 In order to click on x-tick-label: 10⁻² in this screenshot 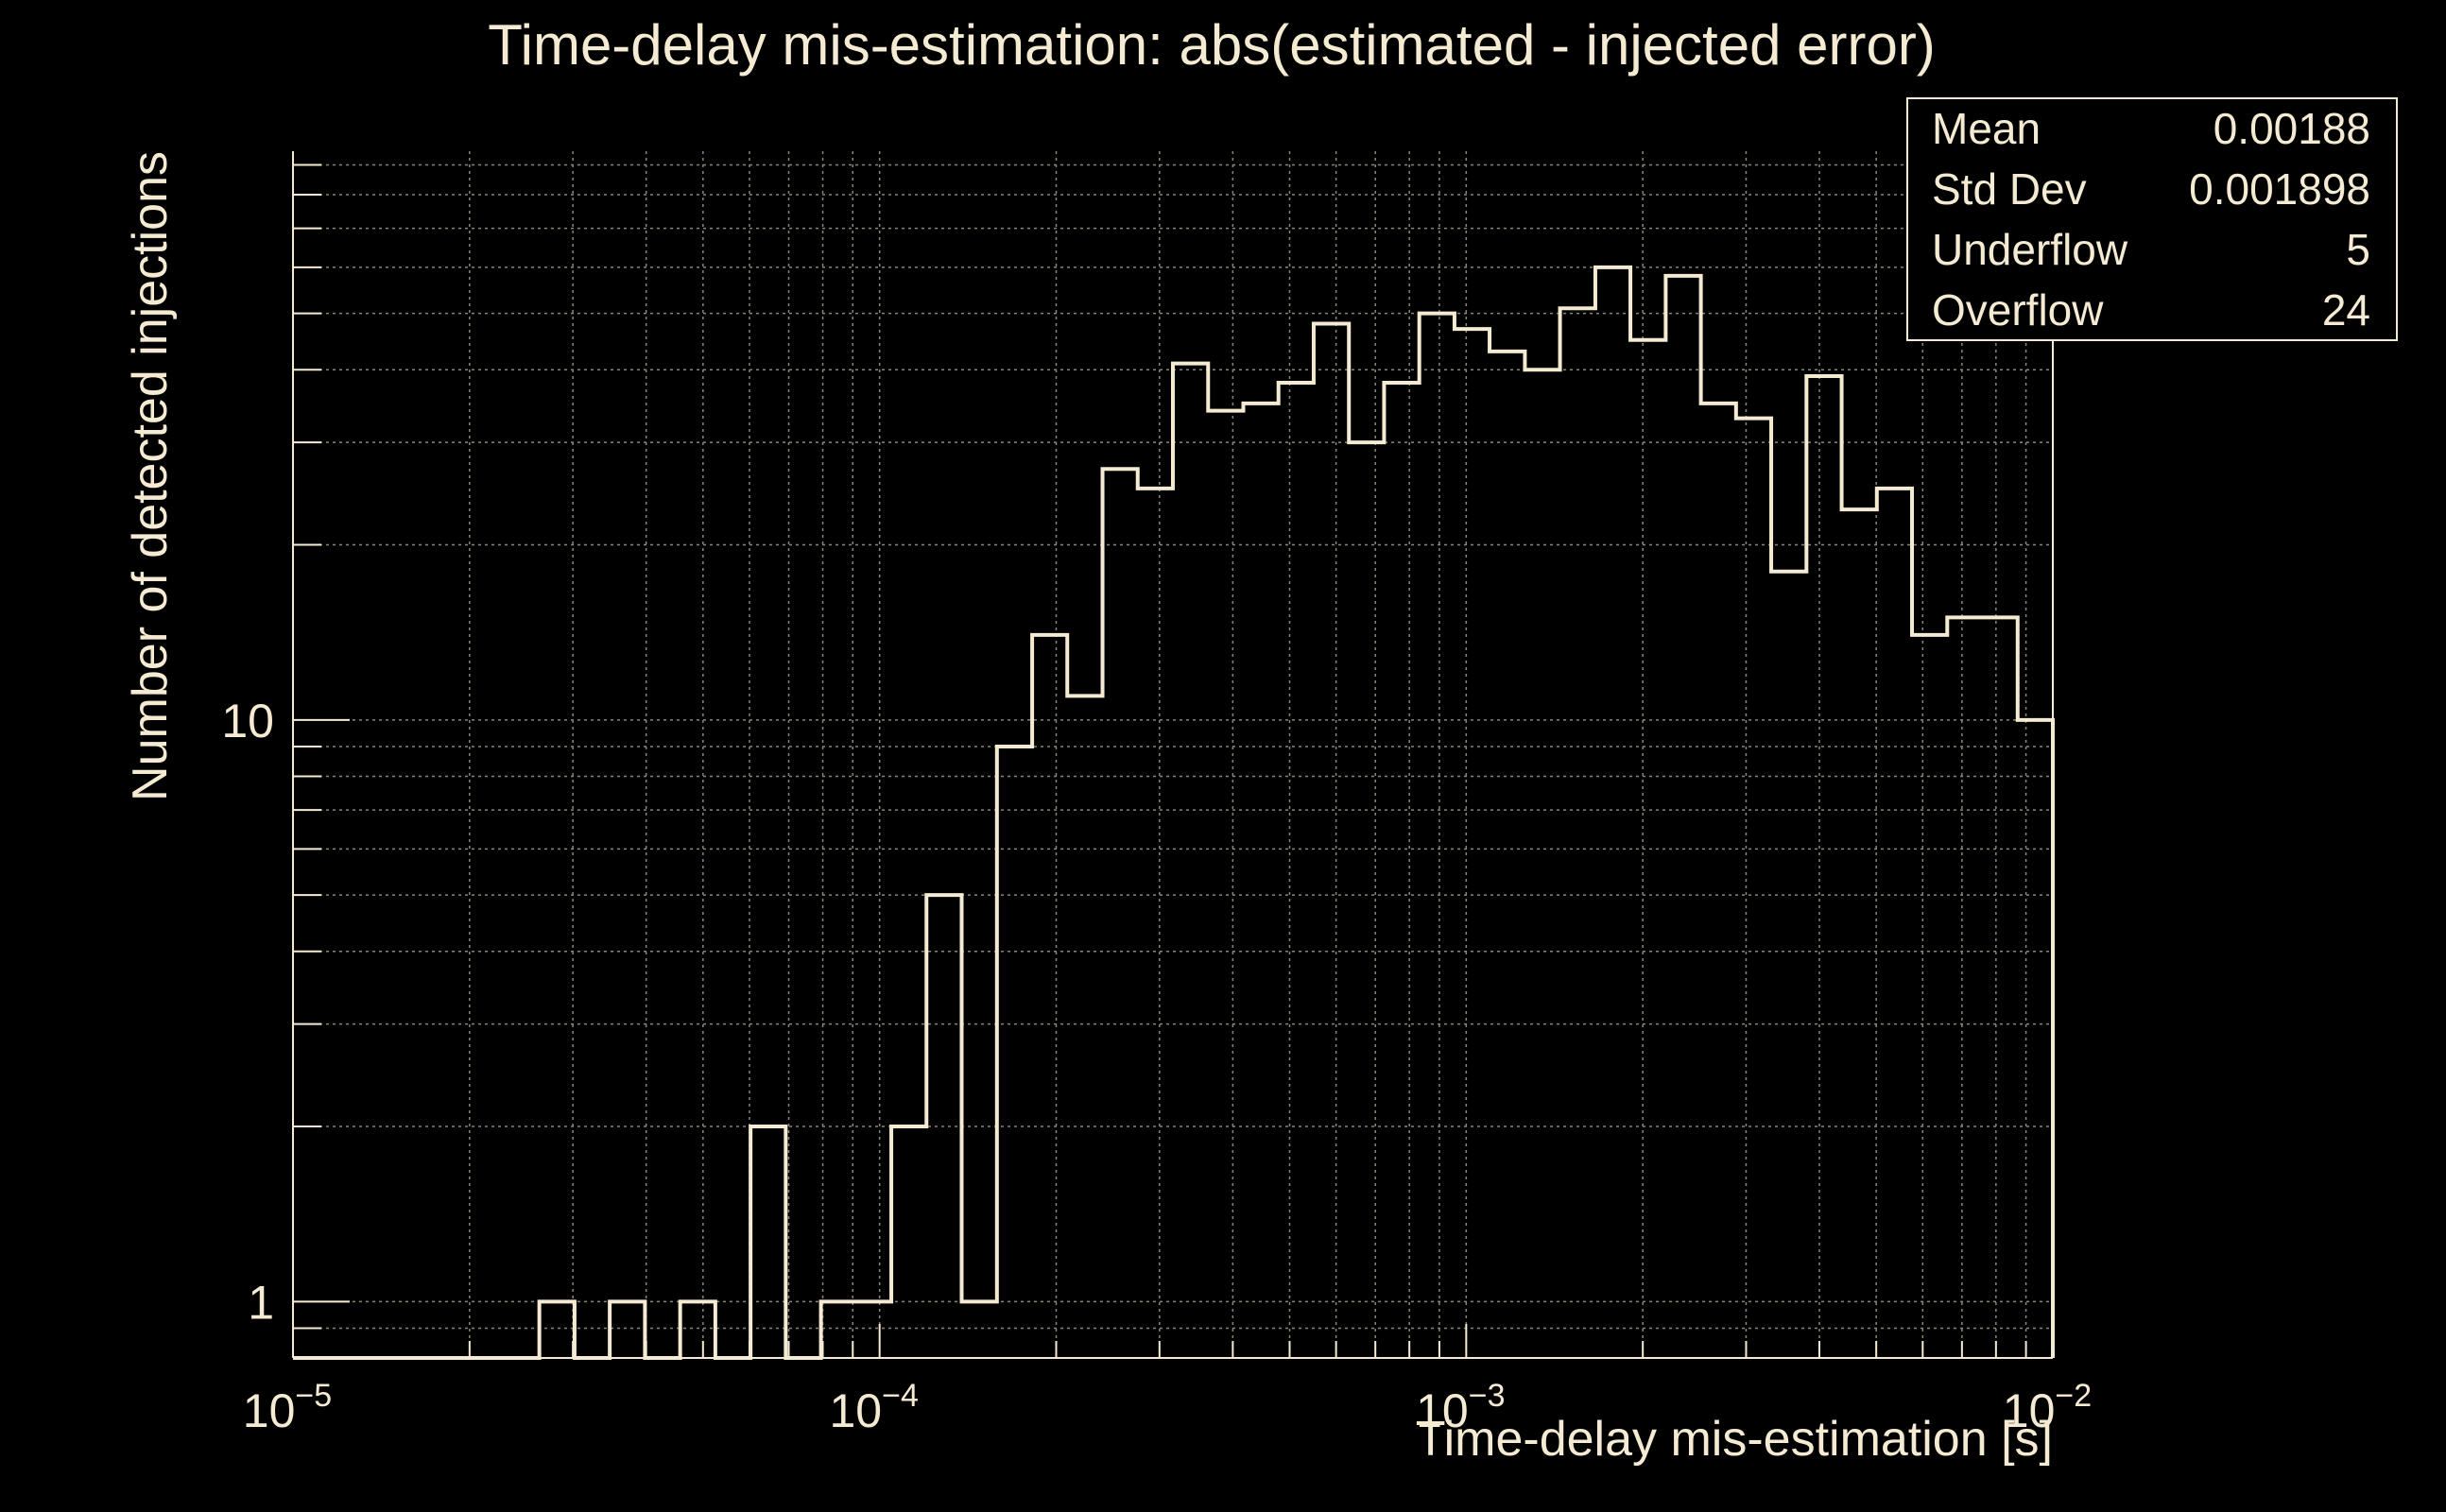, I will do `click(2047, 1407)`.